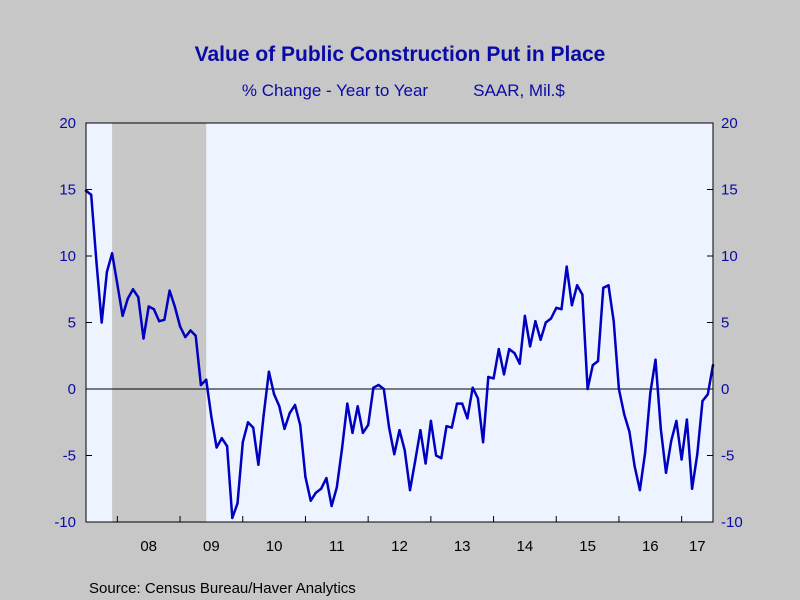 The image size is (800, 600). I want to click on y-tick-label-left: 10, so click(67, 256).